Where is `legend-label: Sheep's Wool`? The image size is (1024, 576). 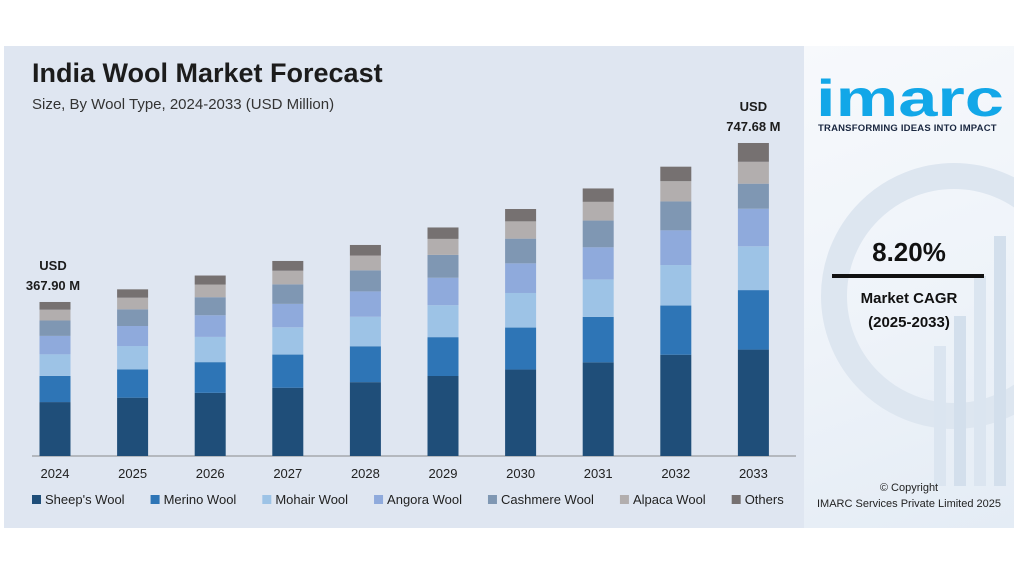
legend-label: Sheep's Wool is located at coordinates (85, 499).